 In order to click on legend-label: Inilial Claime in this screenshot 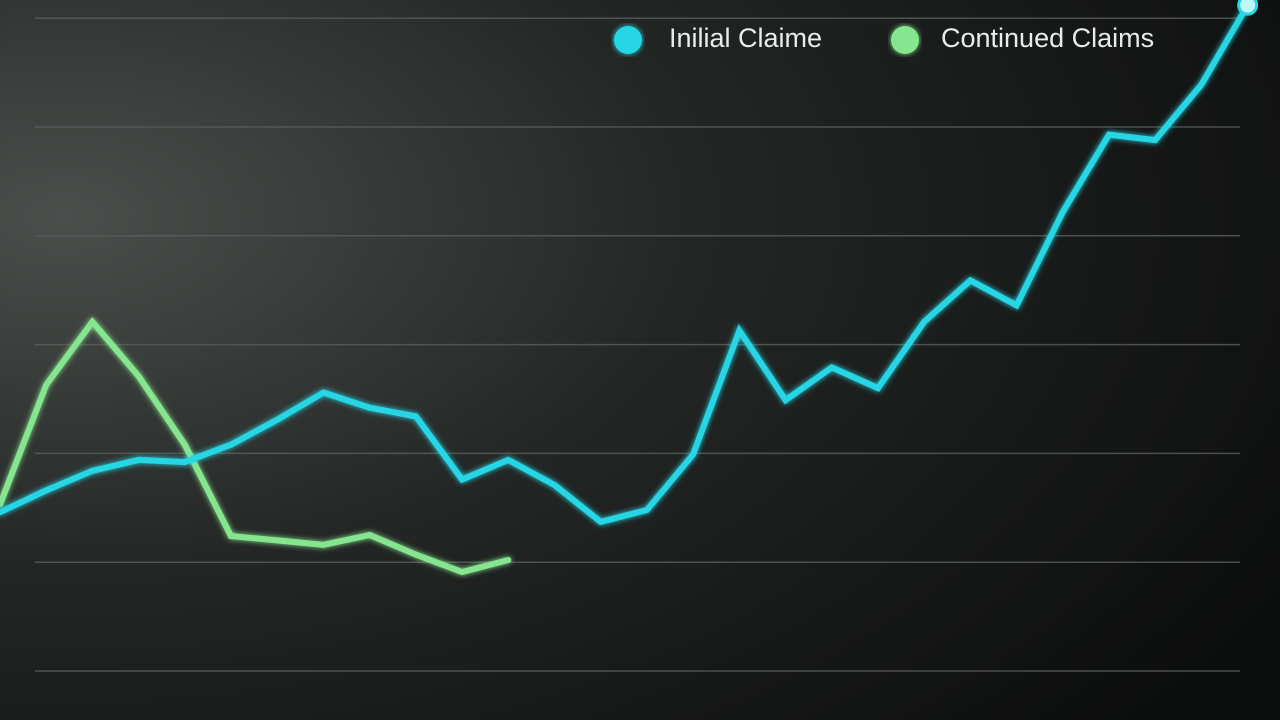, I will do `click(745, 38)`.